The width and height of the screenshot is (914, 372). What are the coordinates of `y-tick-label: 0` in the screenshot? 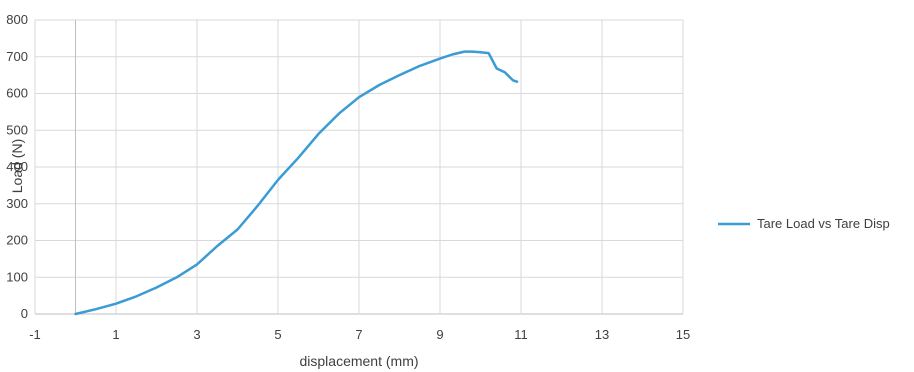 It's located at (24, 313).